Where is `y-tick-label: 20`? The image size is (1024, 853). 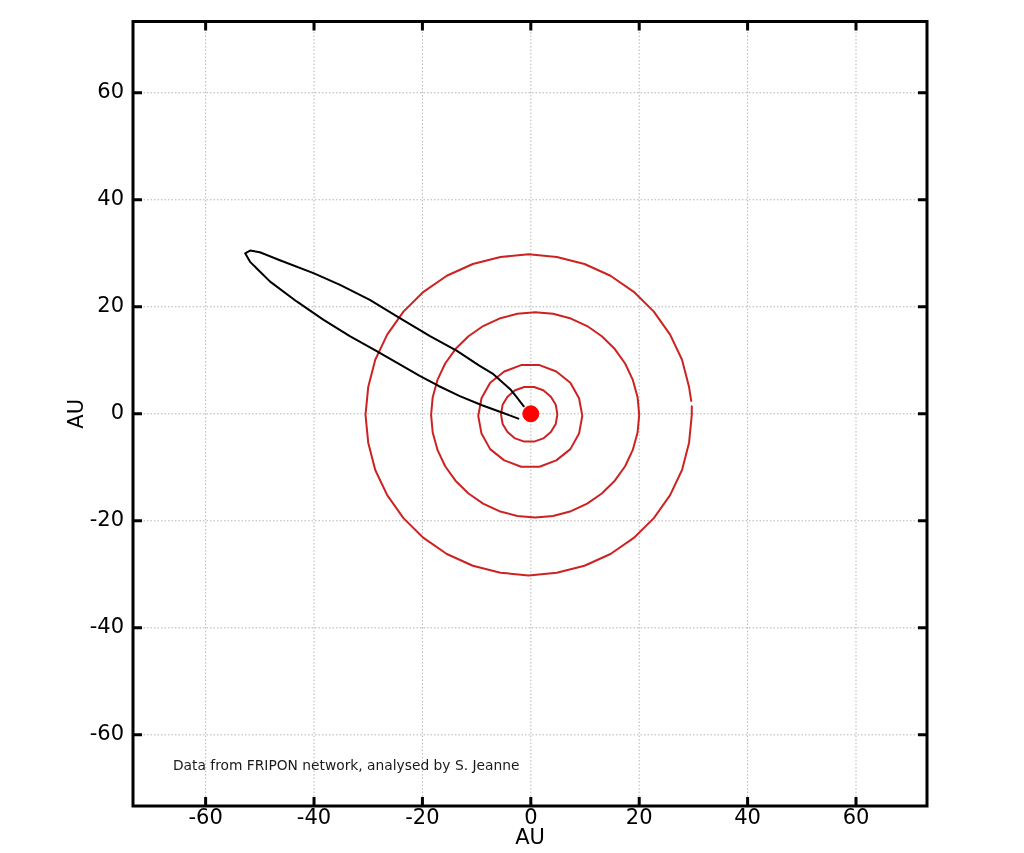
y-tick-label: 20 is located at coordinates (110, 305).